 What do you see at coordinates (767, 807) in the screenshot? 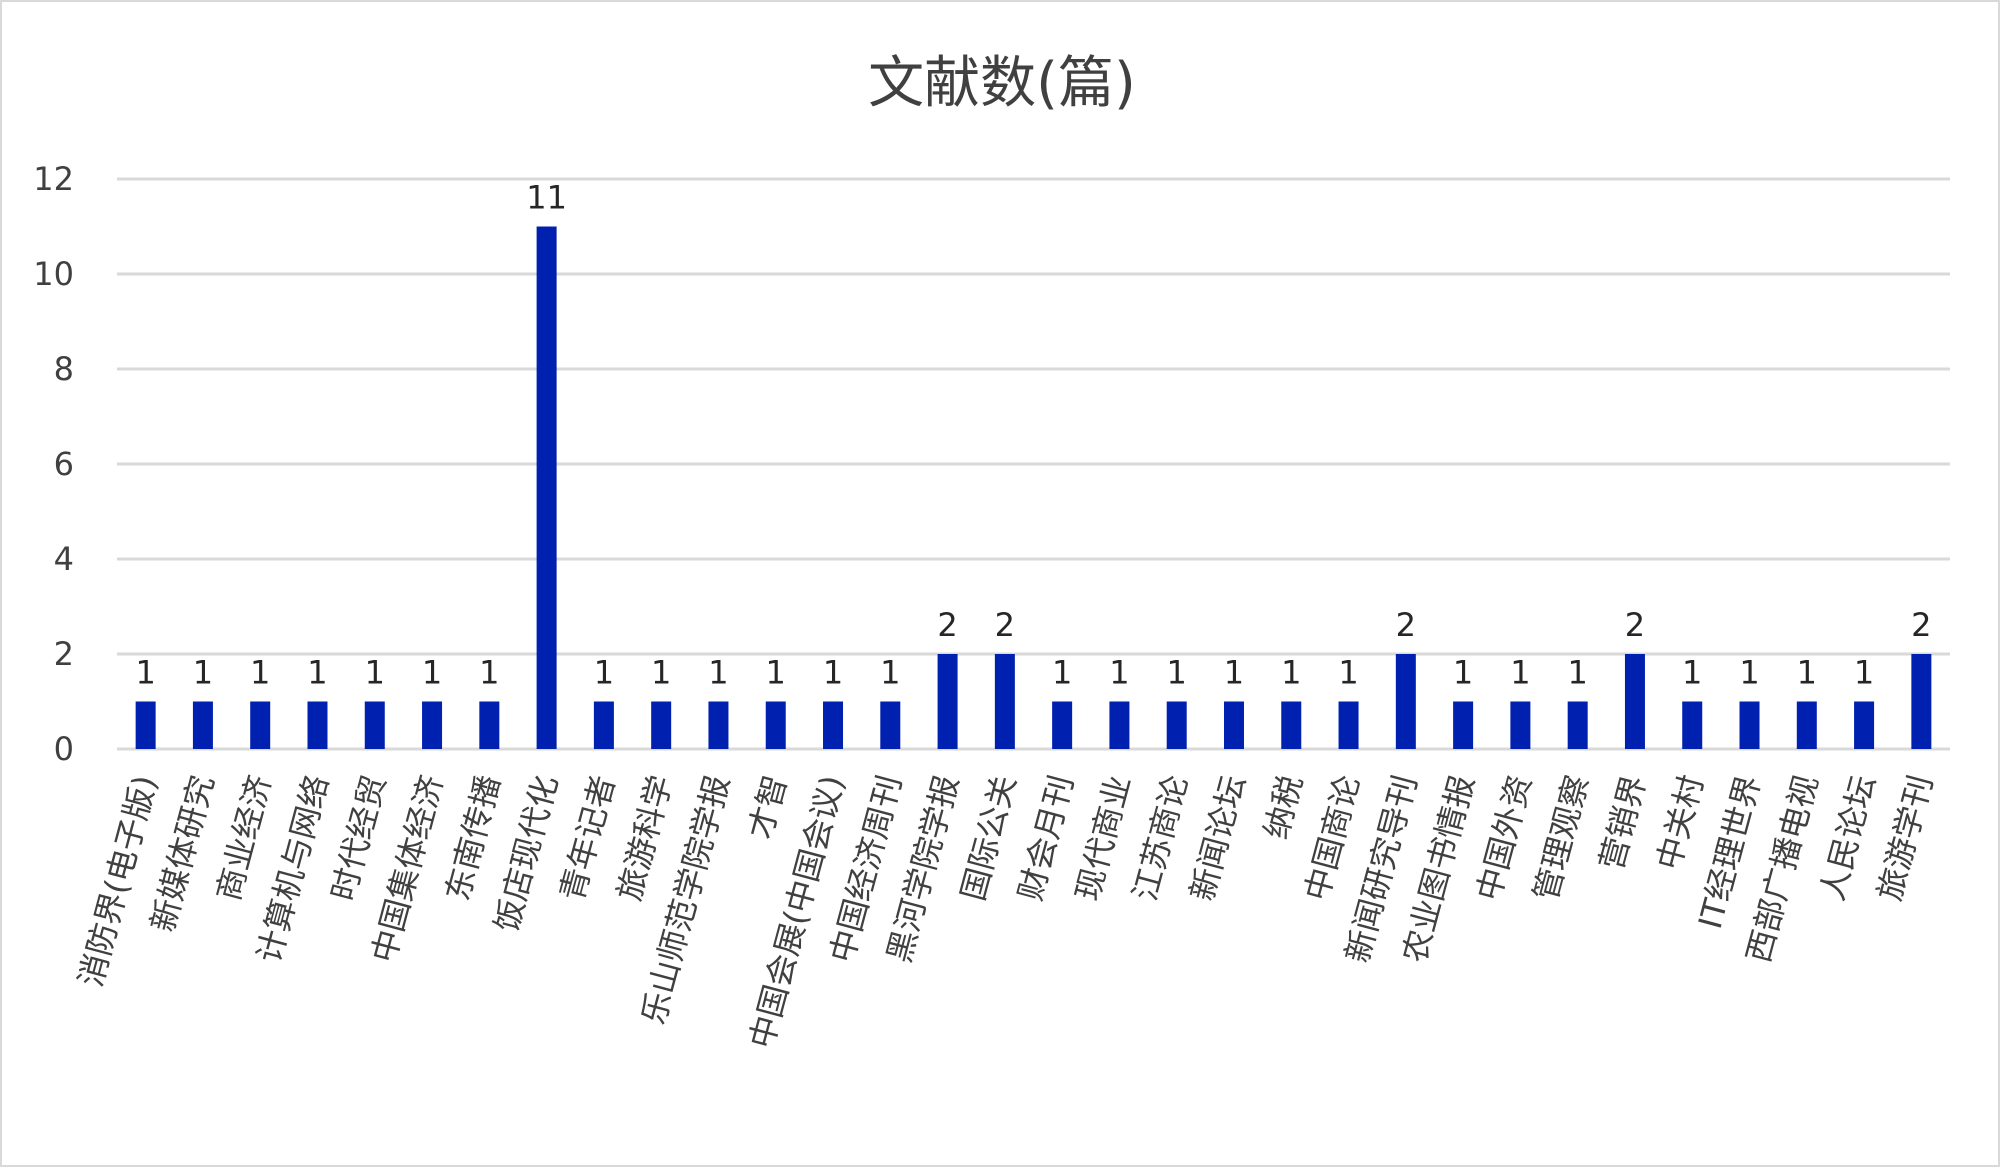
I see `category-label: 才智` at bounding box center [767, 807].